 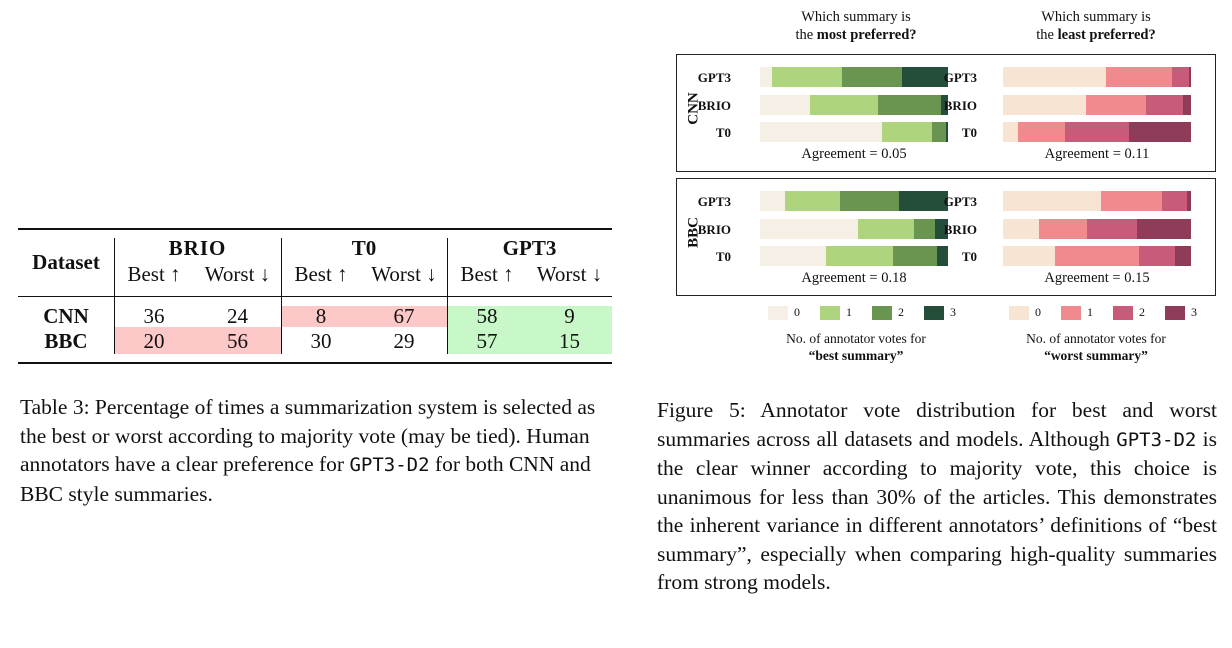 What do you see at coordinates (389, 465) in the screenshot?
I see `table-caption-code: GPT3-D2` at bounding box center [389, 465].